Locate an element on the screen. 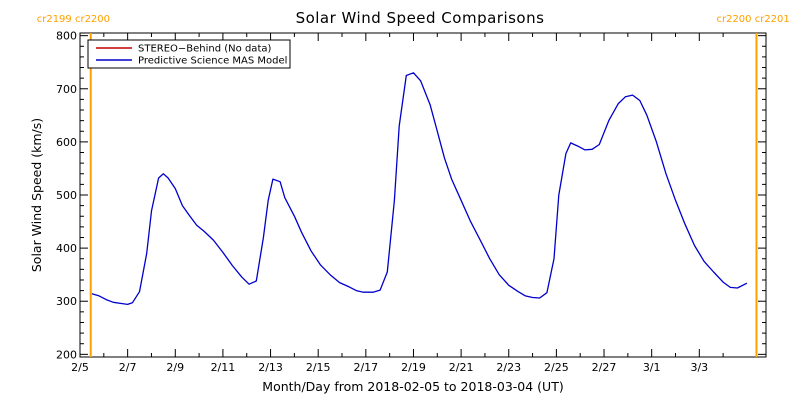 This screenshot has height=400, width=800. x-tick-label: 3/1 is located at coordinates (652, 367).